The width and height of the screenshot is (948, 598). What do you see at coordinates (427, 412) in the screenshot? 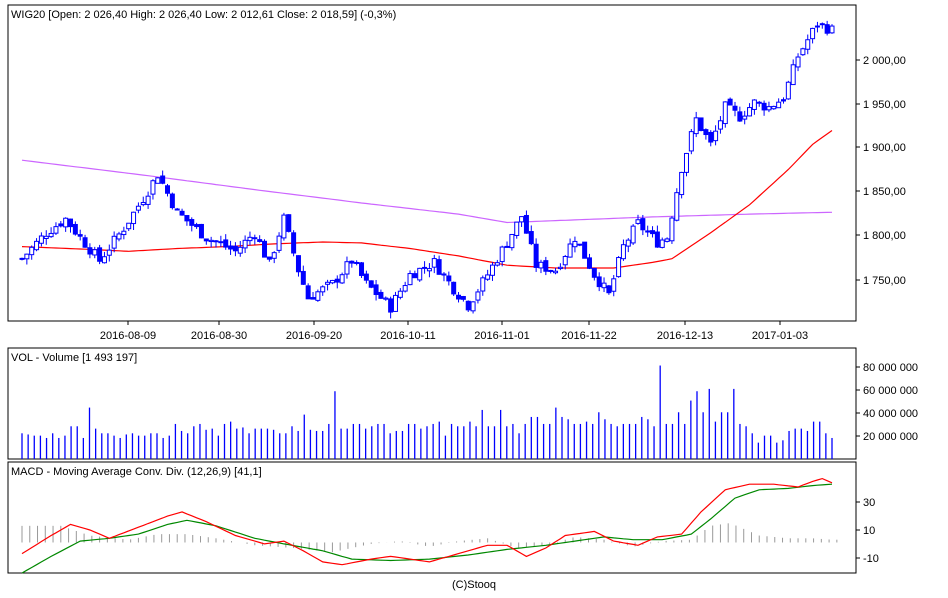
I see `volume-series-layer` at bounding box center [427, 412].